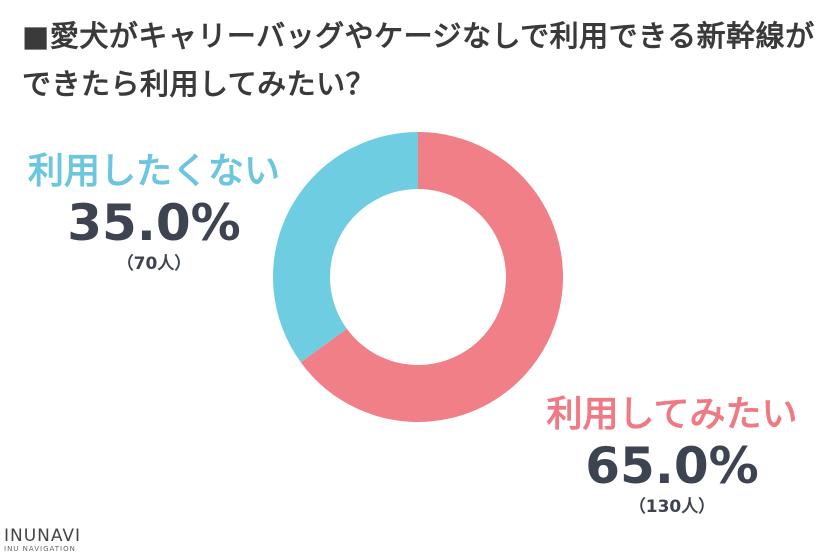 Image resolution: width=837 pixels, height=557 pixels. Describe the element at coordinates (418, 60) in the screenshot. I see `chart-title: ■愛犬がキャリーバッグやケージなしで利用できる新幹線ができたら利用してみたい？` at that location.